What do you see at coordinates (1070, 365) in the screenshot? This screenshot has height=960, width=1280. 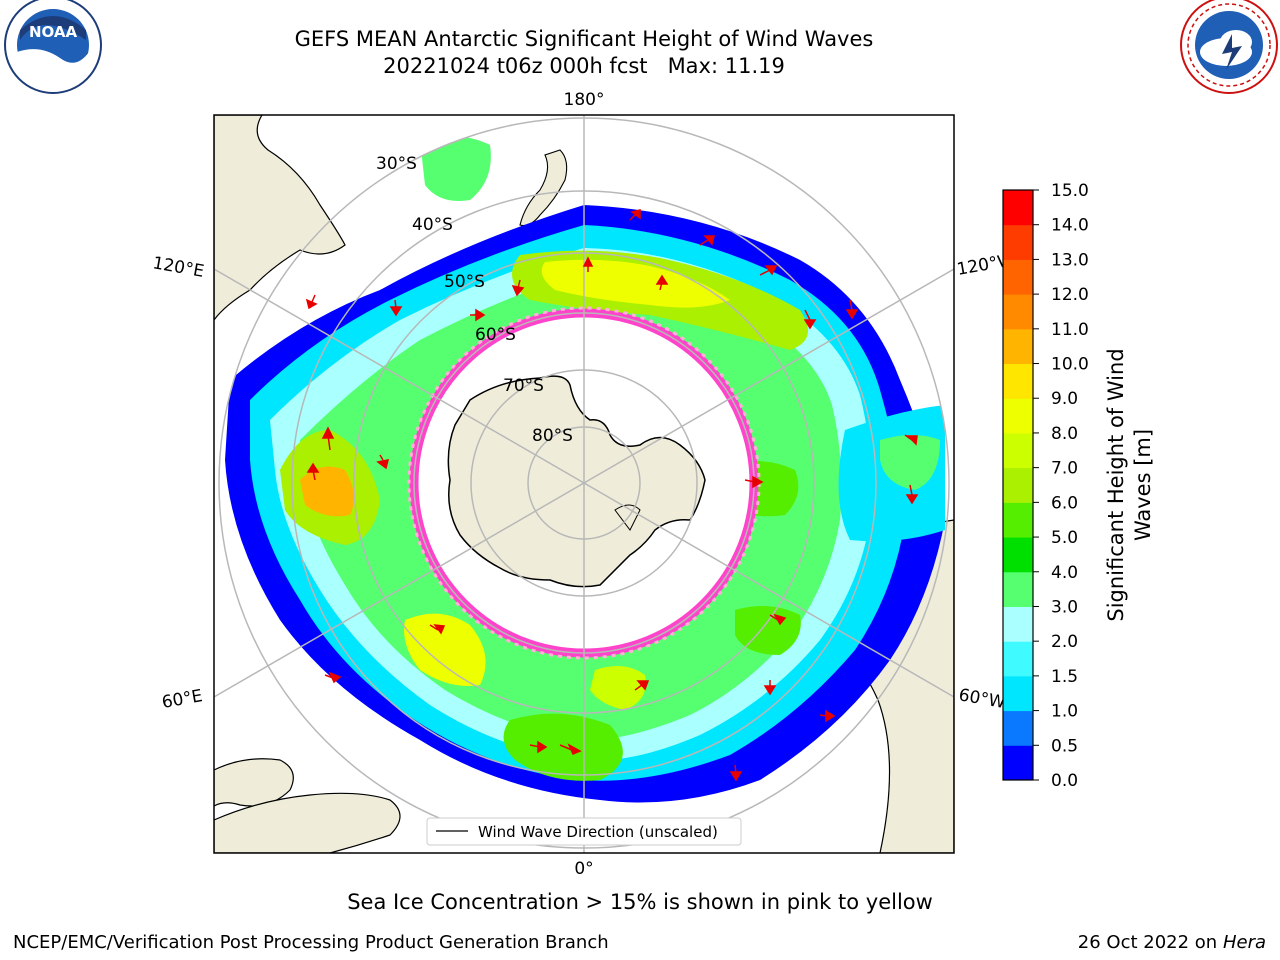 I see `colorbar-tick-label: 10.0` at bounding box center [1070, 365].